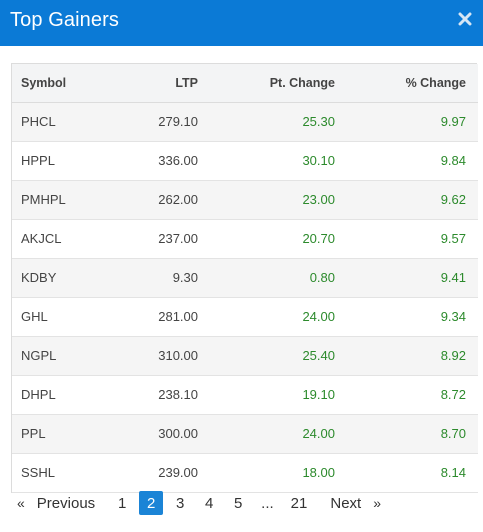 This screenshot has height=532, width=483. I want to click on previous-page-button: « Previous, so click(56, 503).